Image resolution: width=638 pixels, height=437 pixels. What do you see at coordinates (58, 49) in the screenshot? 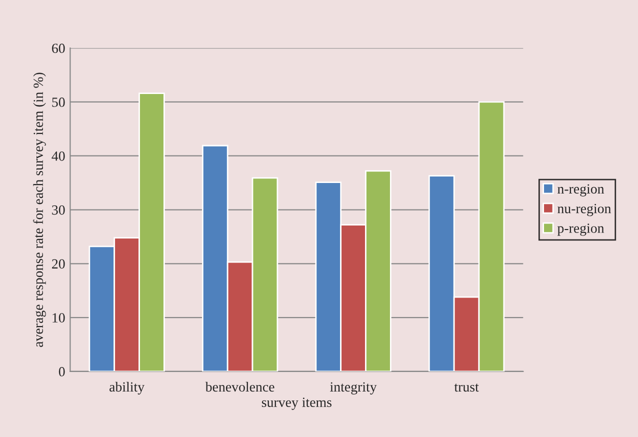
I see `y-tick-label: 60` at bounding box center [58, 49].